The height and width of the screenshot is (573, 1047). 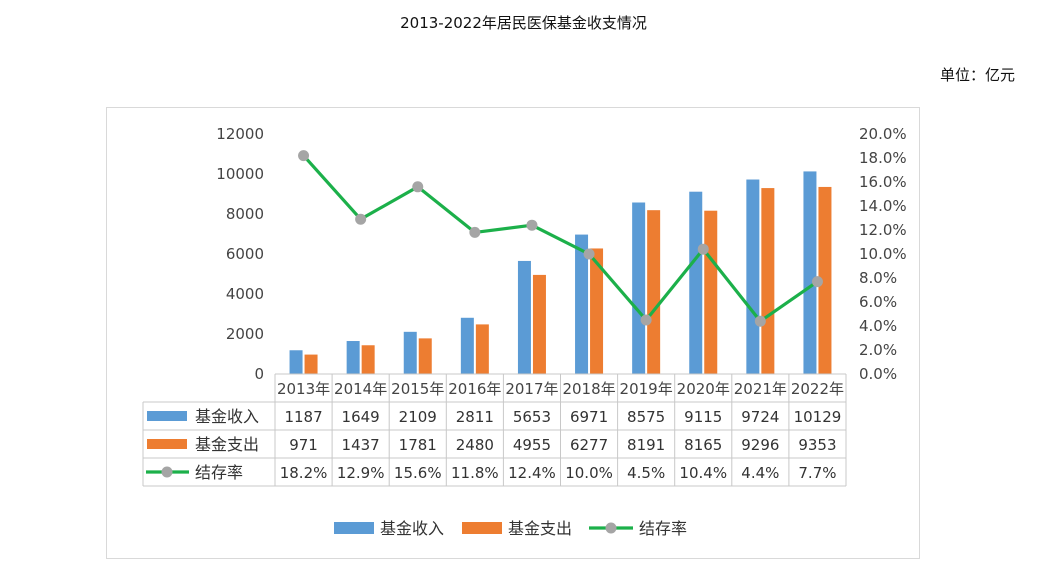 What do you see at coordinates (818, 417) in the screenshot?
I see `table-cell: 10129` at bounding box center [818, 417].